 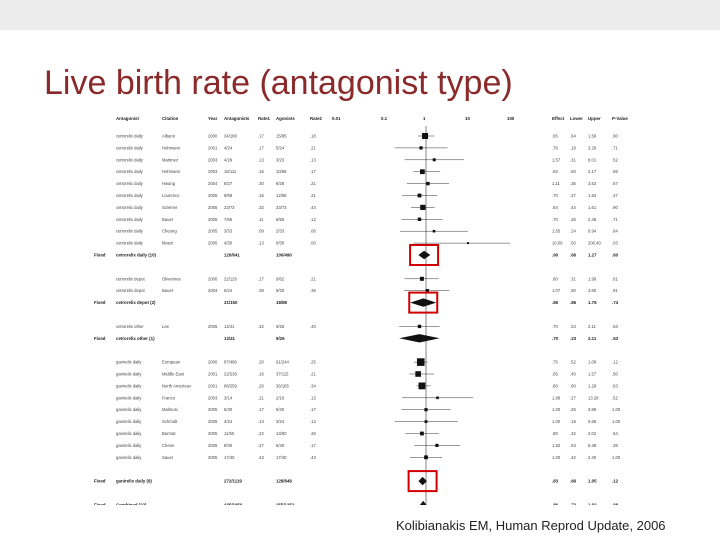 What do you see at coordinates (130, 136) in the screenshot?
I see `cell-antagonist: cetrorelix daily` at bounding box center [130, 136].